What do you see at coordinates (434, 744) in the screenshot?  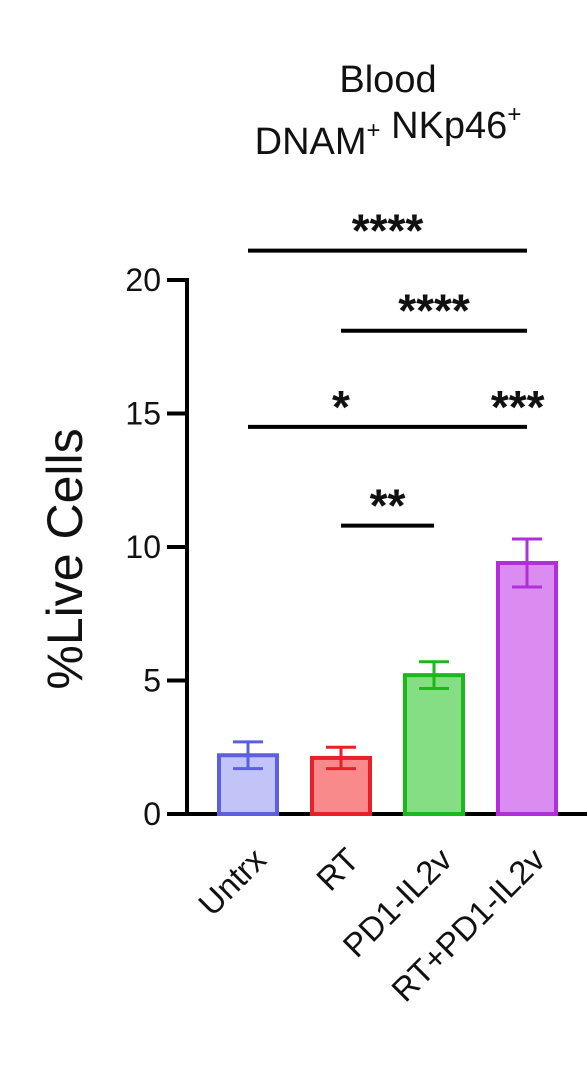 I see `bar-pd1-il2v` at bounding box center [434, 744].